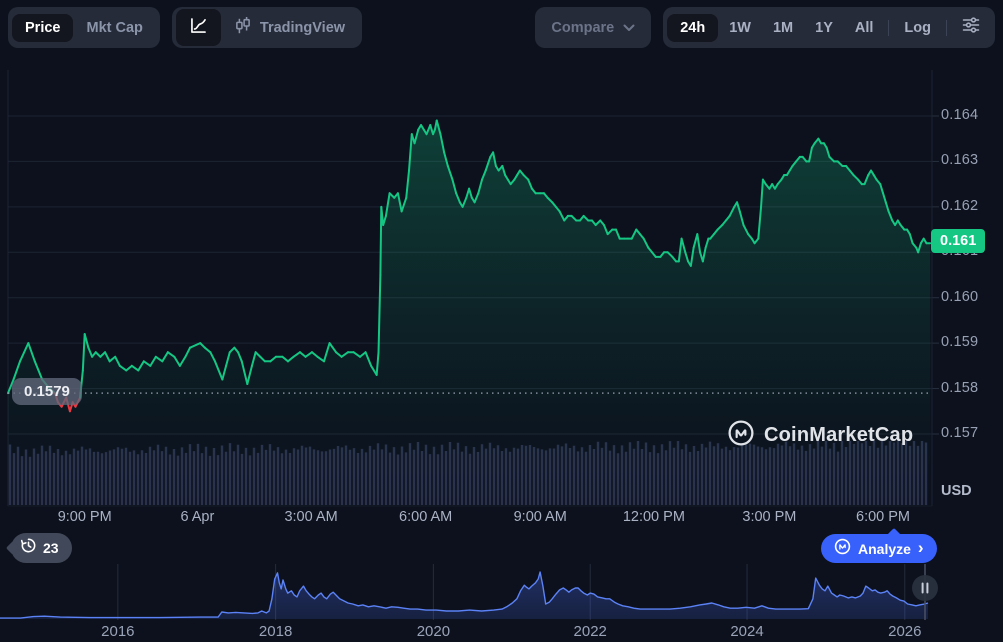 The image size is (1003, 642). I want to click on navigator-year-label: 2026, so click(905, 631).